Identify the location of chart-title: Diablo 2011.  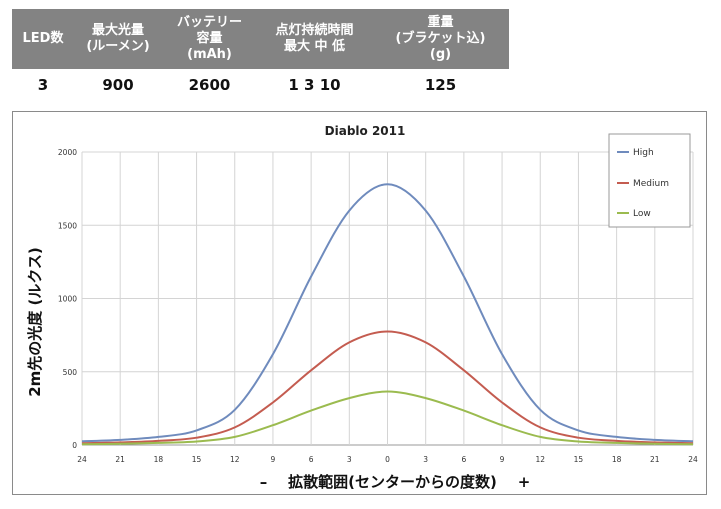
(365, 131).